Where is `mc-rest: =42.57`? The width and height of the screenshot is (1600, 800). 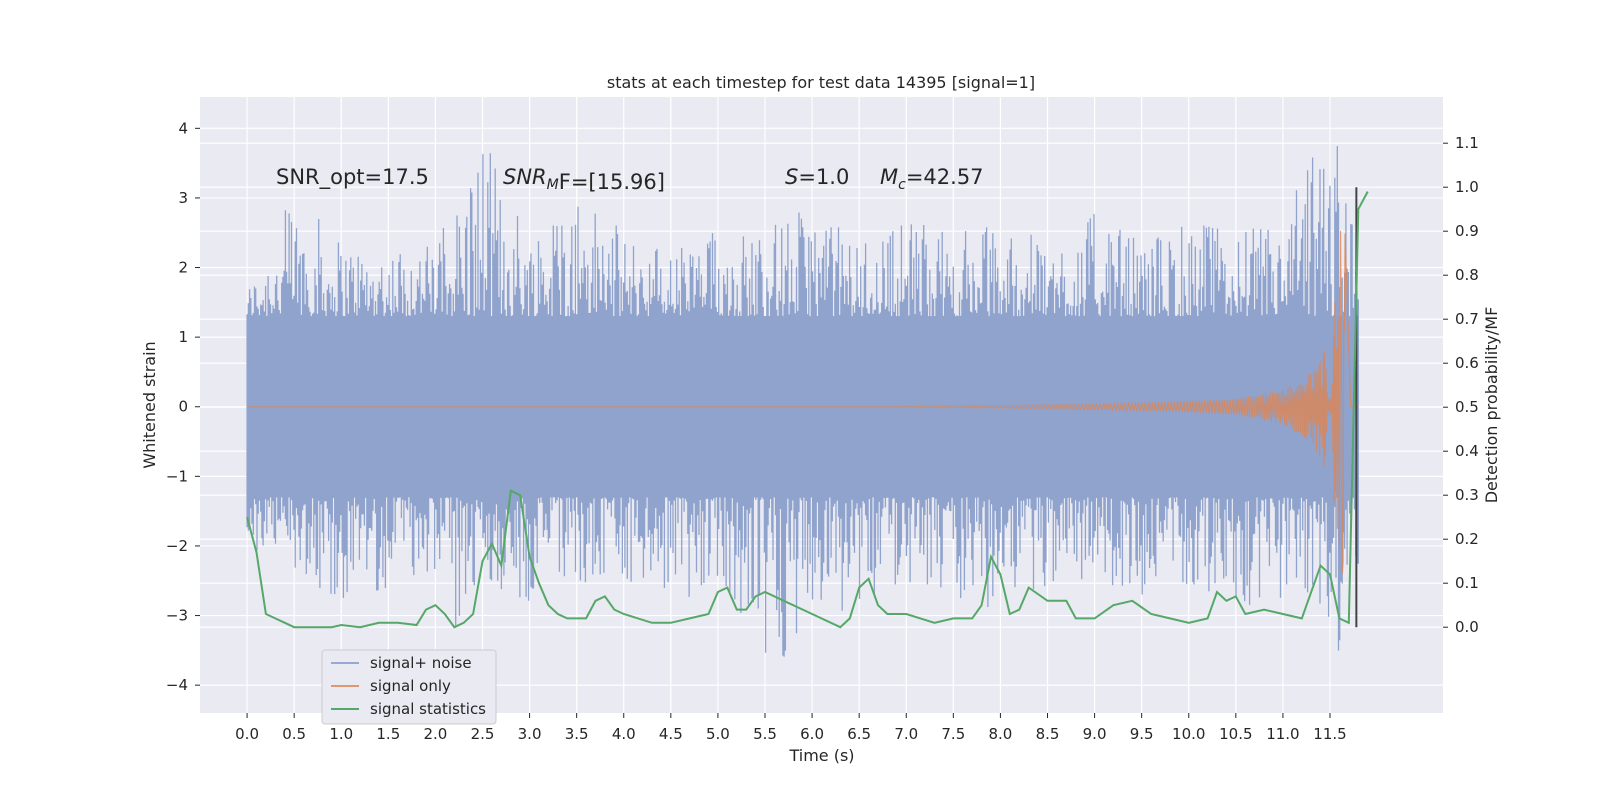 mc-rest: =42.57 is located at coordinates (945, 177).